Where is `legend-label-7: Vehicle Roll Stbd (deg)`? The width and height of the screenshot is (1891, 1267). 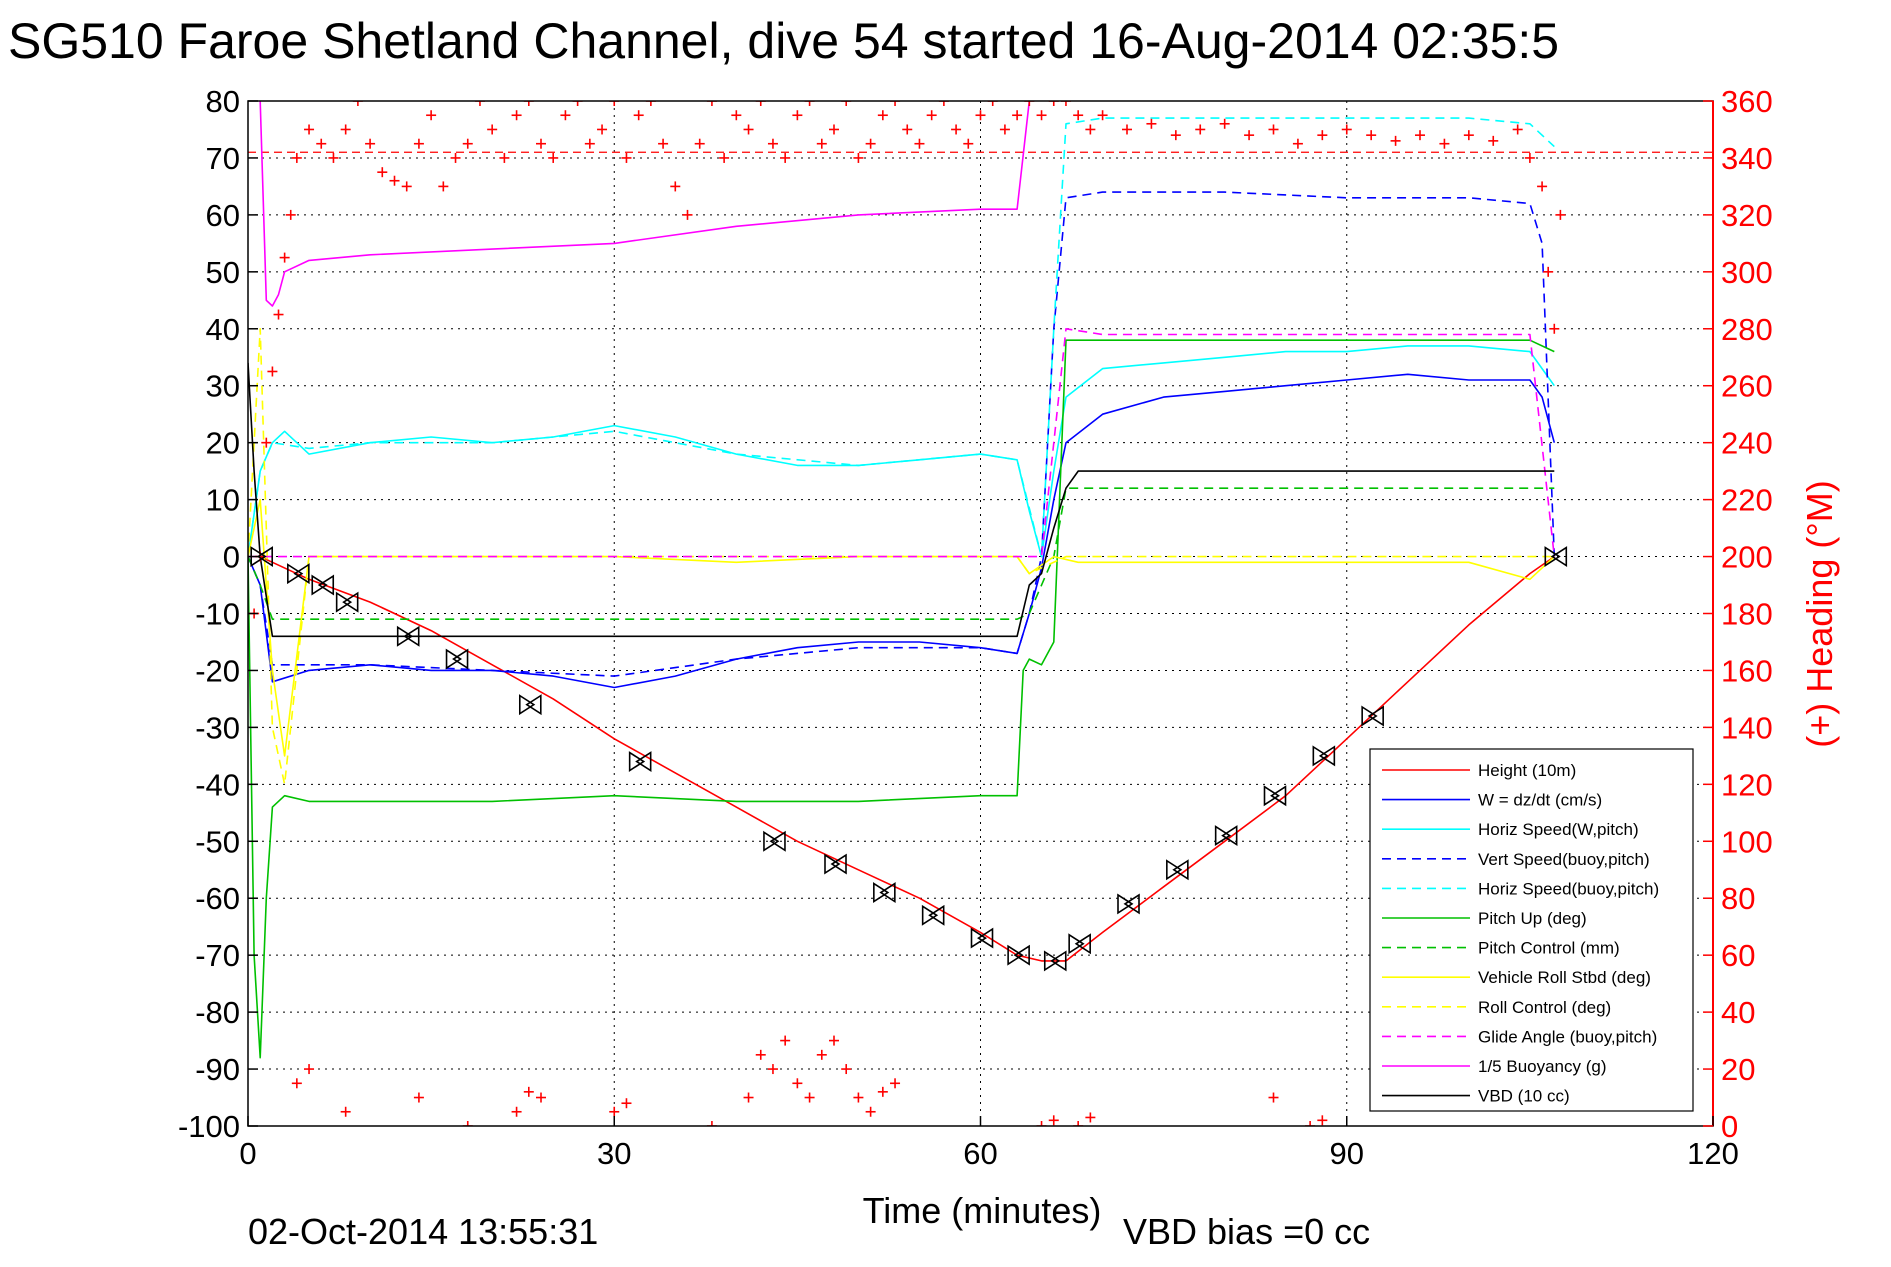
legend-label-7: Vehicle Roll Stbd (deg) is located at coordinates (1564, 977).